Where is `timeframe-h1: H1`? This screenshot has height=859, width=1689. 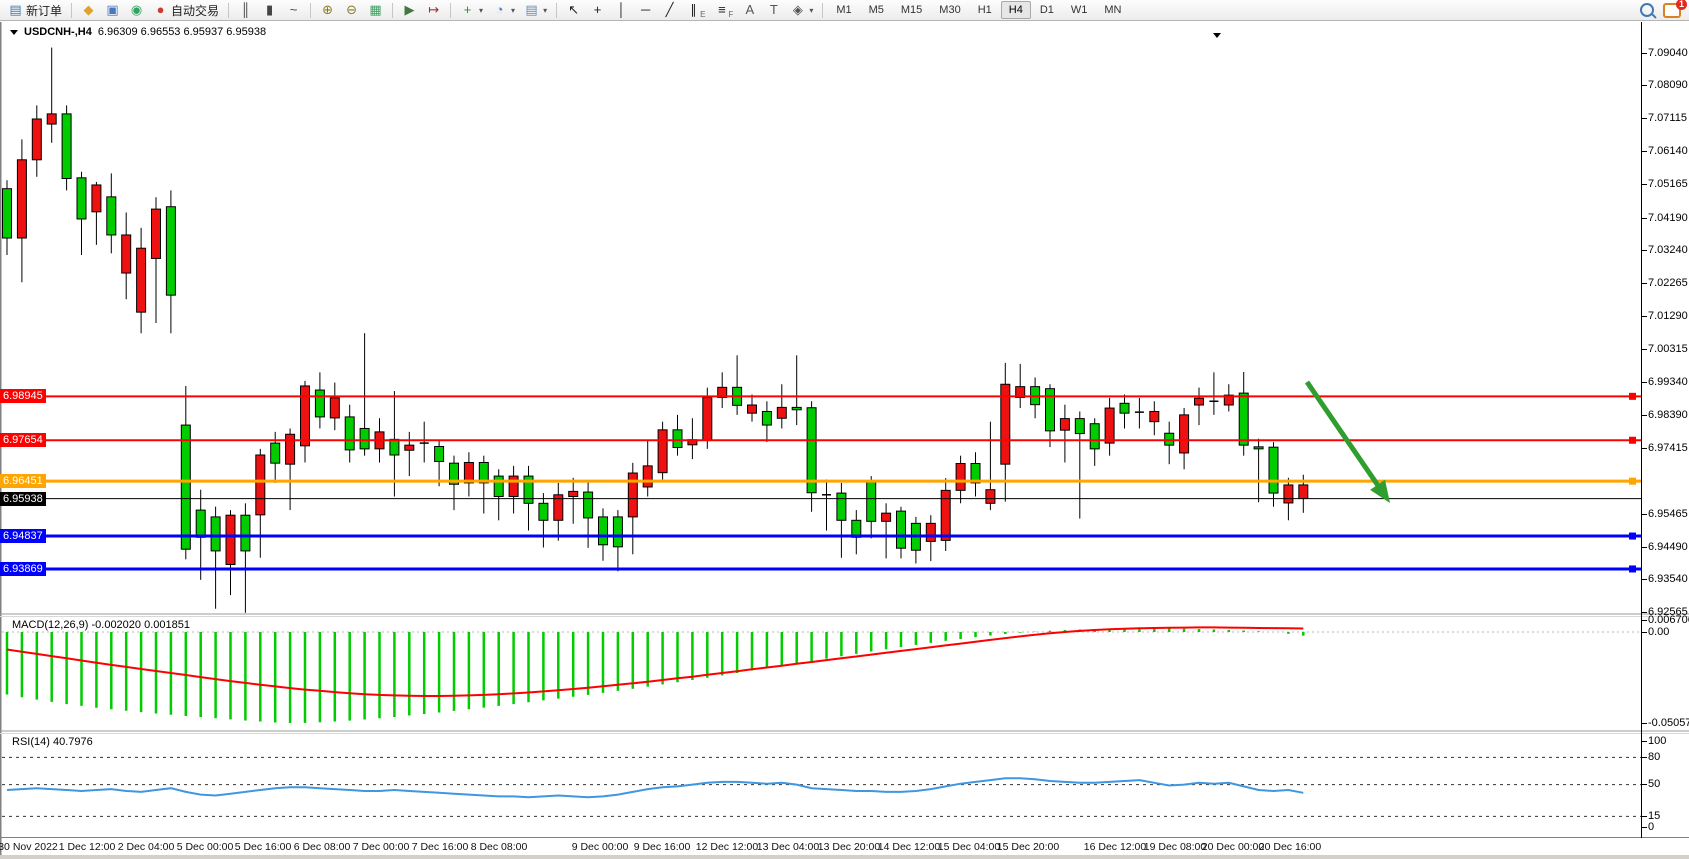
timeframe-h1: H1 is located at coordinates (984, 10).